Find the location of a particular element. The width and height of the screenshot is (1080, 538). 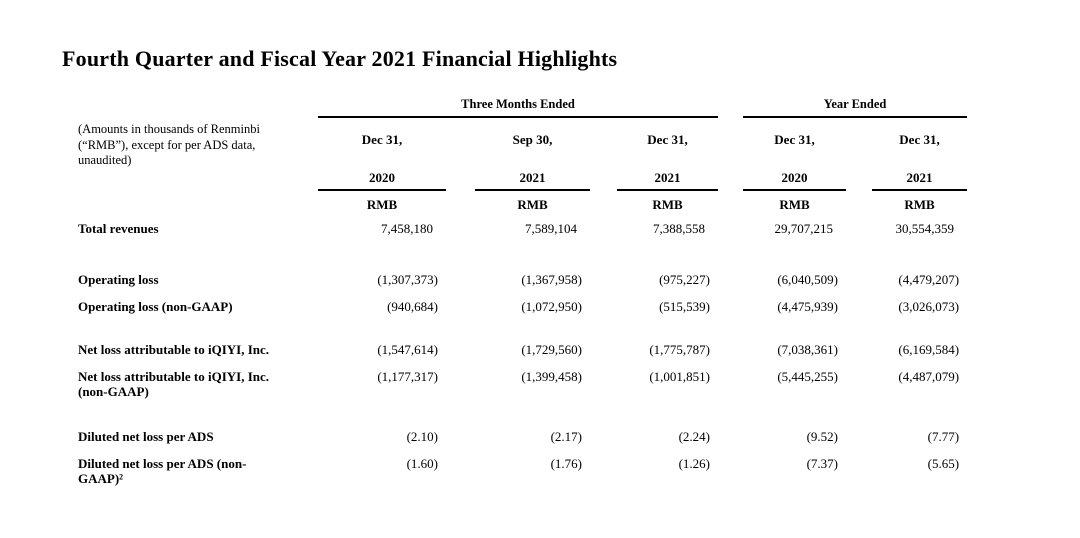

unit-header-row: RMB RMB RMB RMB RMB is located at coordinates (522, 202).